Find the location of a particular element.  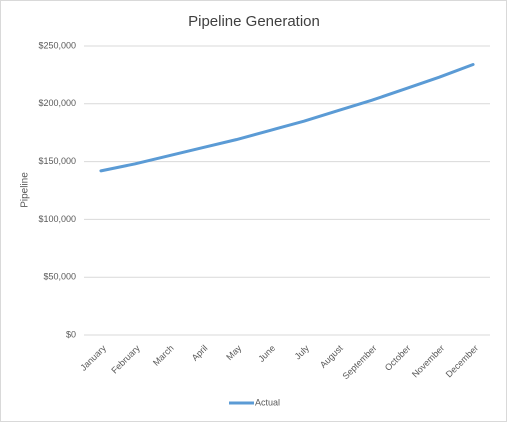

y-axis-title: Pipeline is located at coordinates (25, 190).